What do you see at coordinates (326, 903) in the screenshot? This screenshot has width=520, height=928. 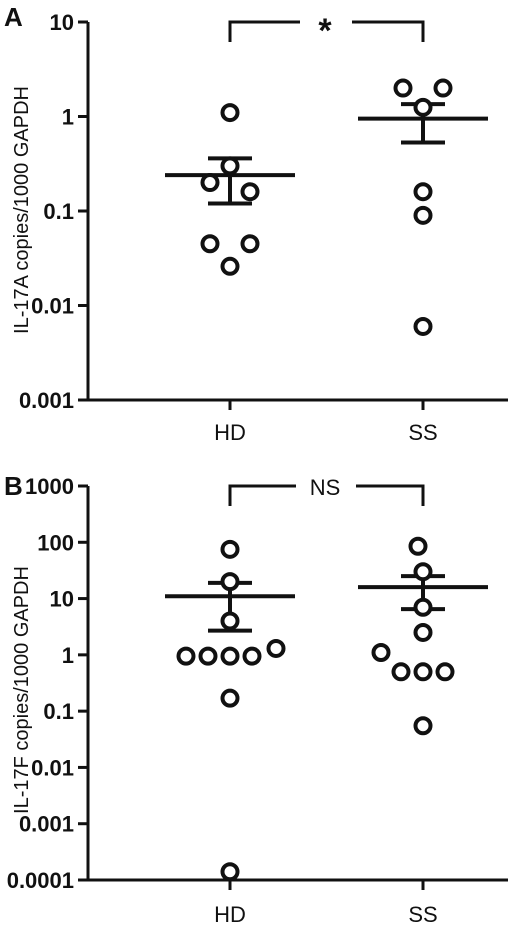 I see `panel-b-categories: HD SS` at bounding box center [326, 903].